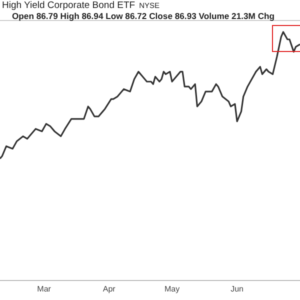 The height and width of the screenshot is (300, 300). Describe the element at coordinates (172, 289) in the screenshot. I see `x-tick-label: May` at that location.